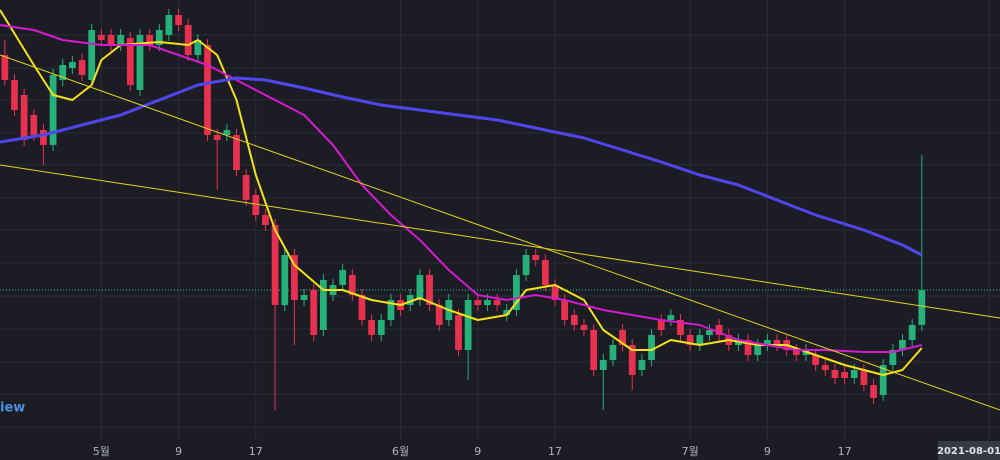  Describe the element at coordinates (690, 451) in the screenshot. I see `x-tick-label: 7월` at that location.